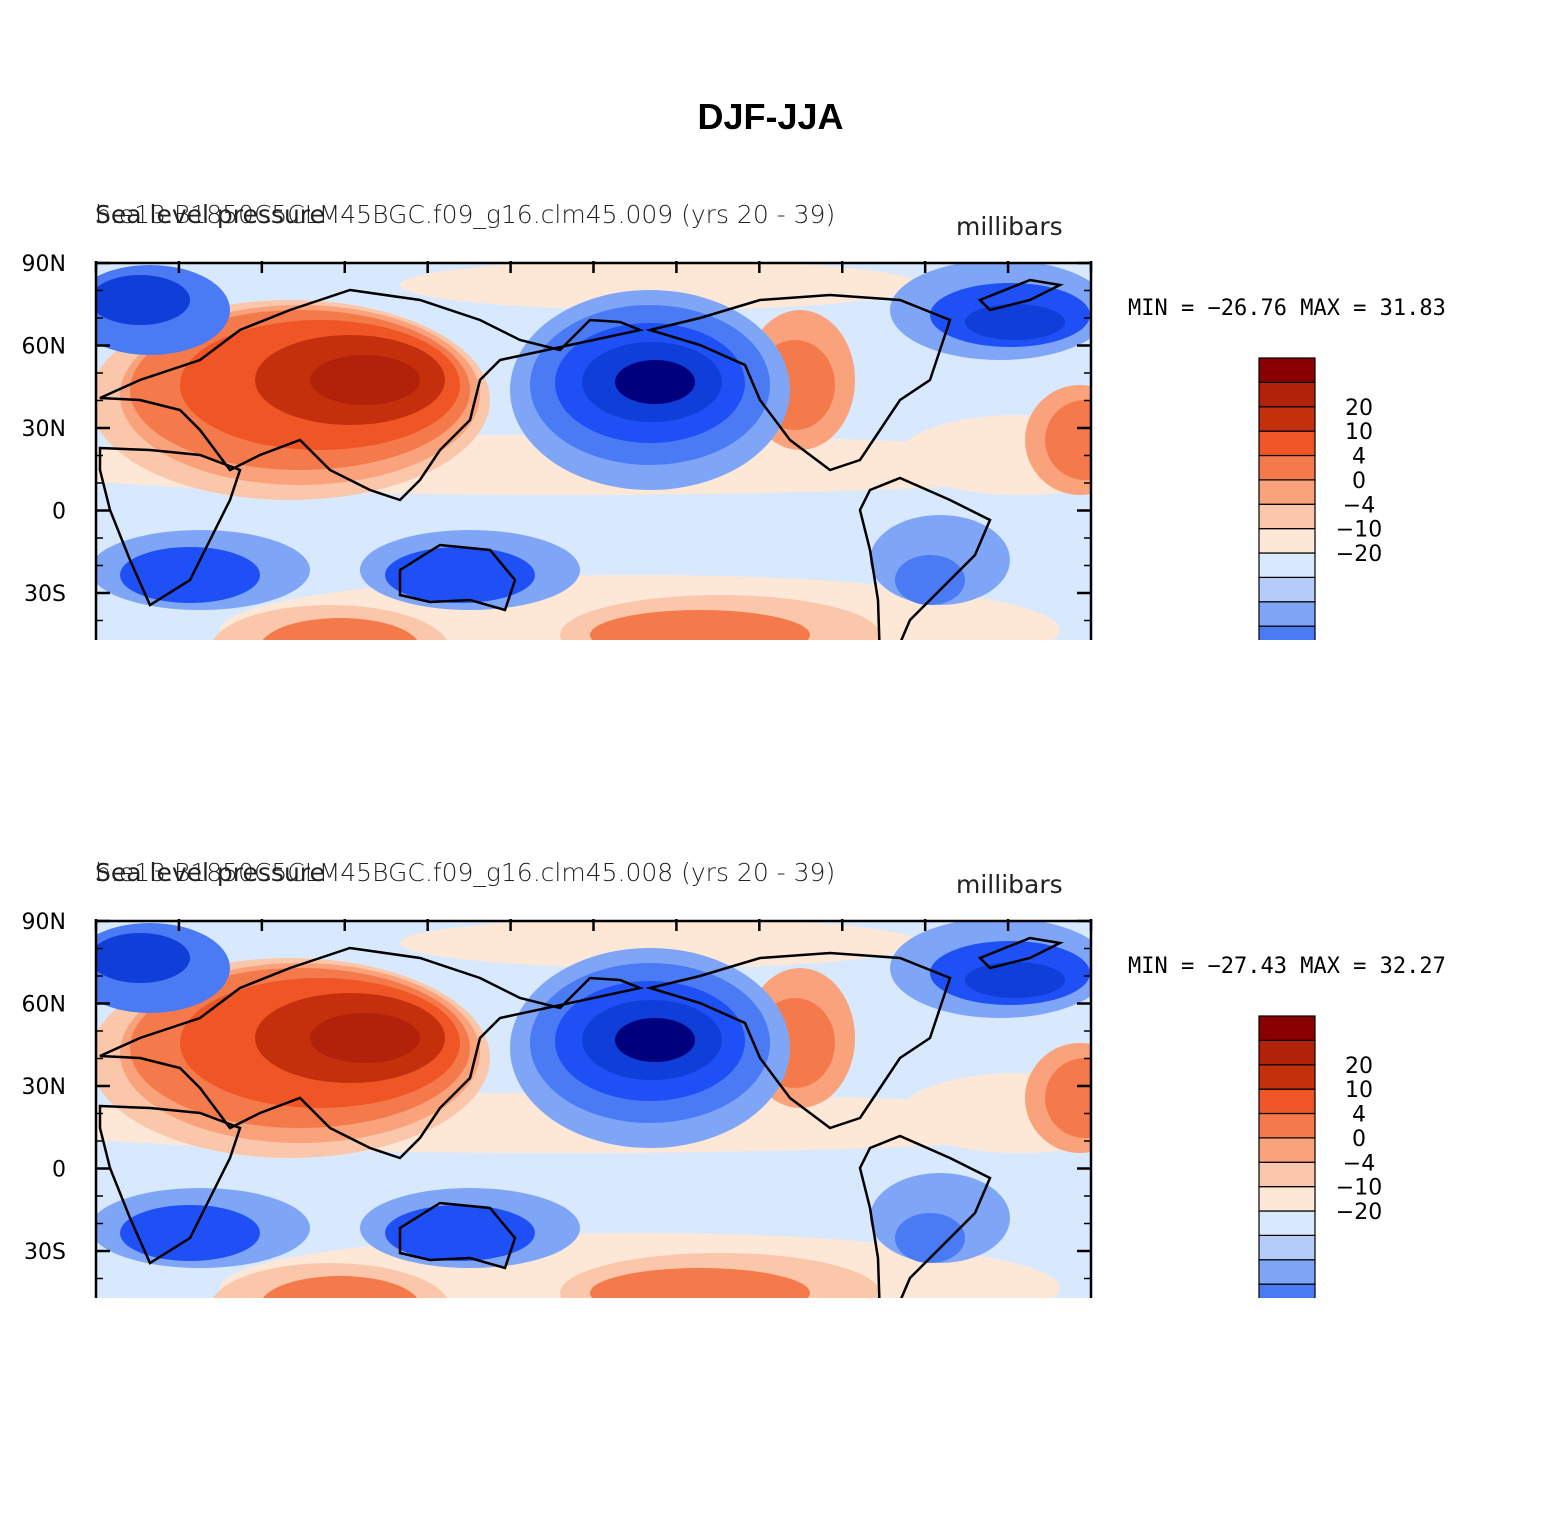 The image size is (1541, 1538). I want to click on min-max-readout: MIN = −27.43 MAX = 32.27, so click(1287, 966).